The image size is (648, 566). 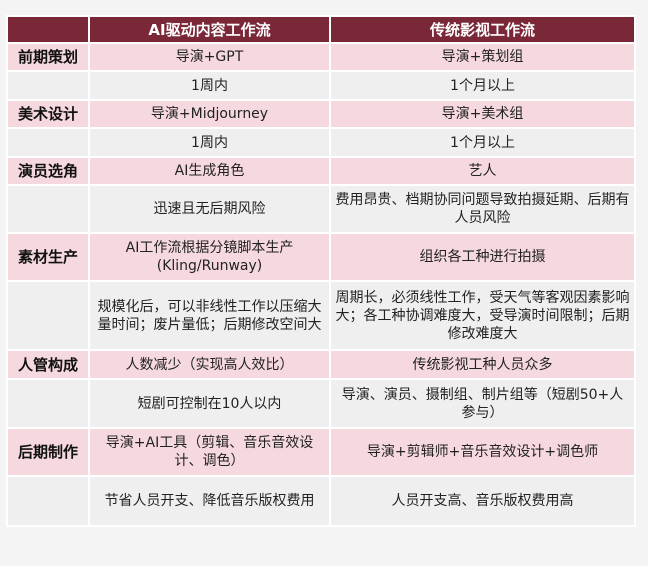 I want to click on row-label: 前期策划, so click(x=48, y=57).